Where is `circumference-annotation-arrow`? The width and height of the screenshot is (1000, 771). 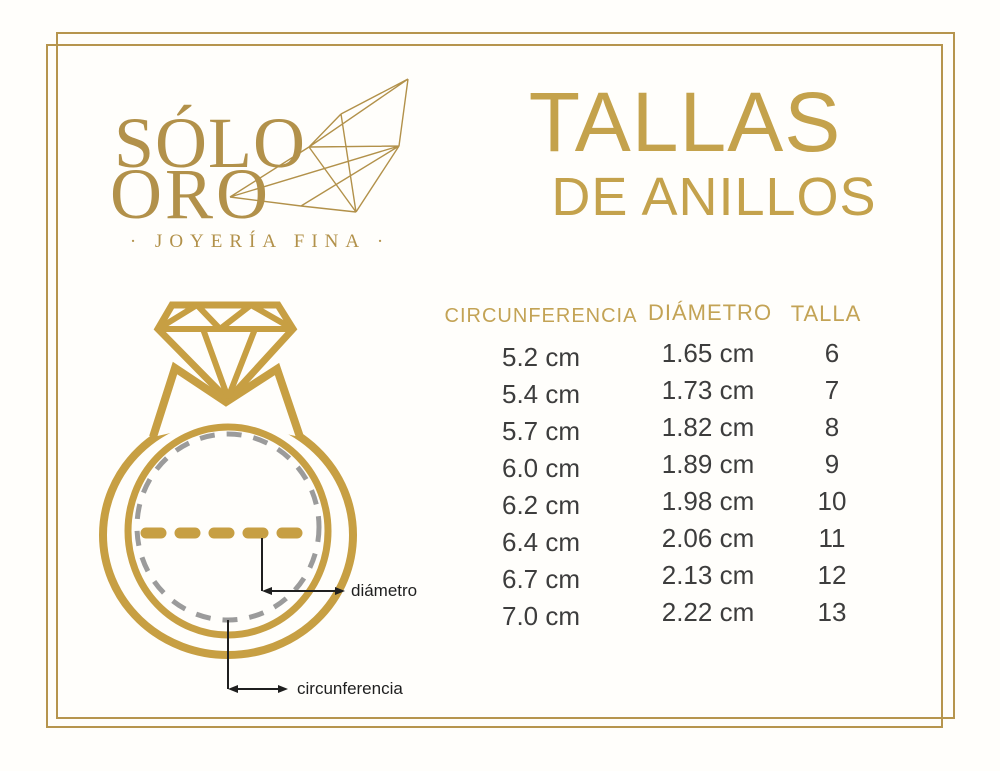
circumference-annotation-arrow is located at coordinates (257, 656).